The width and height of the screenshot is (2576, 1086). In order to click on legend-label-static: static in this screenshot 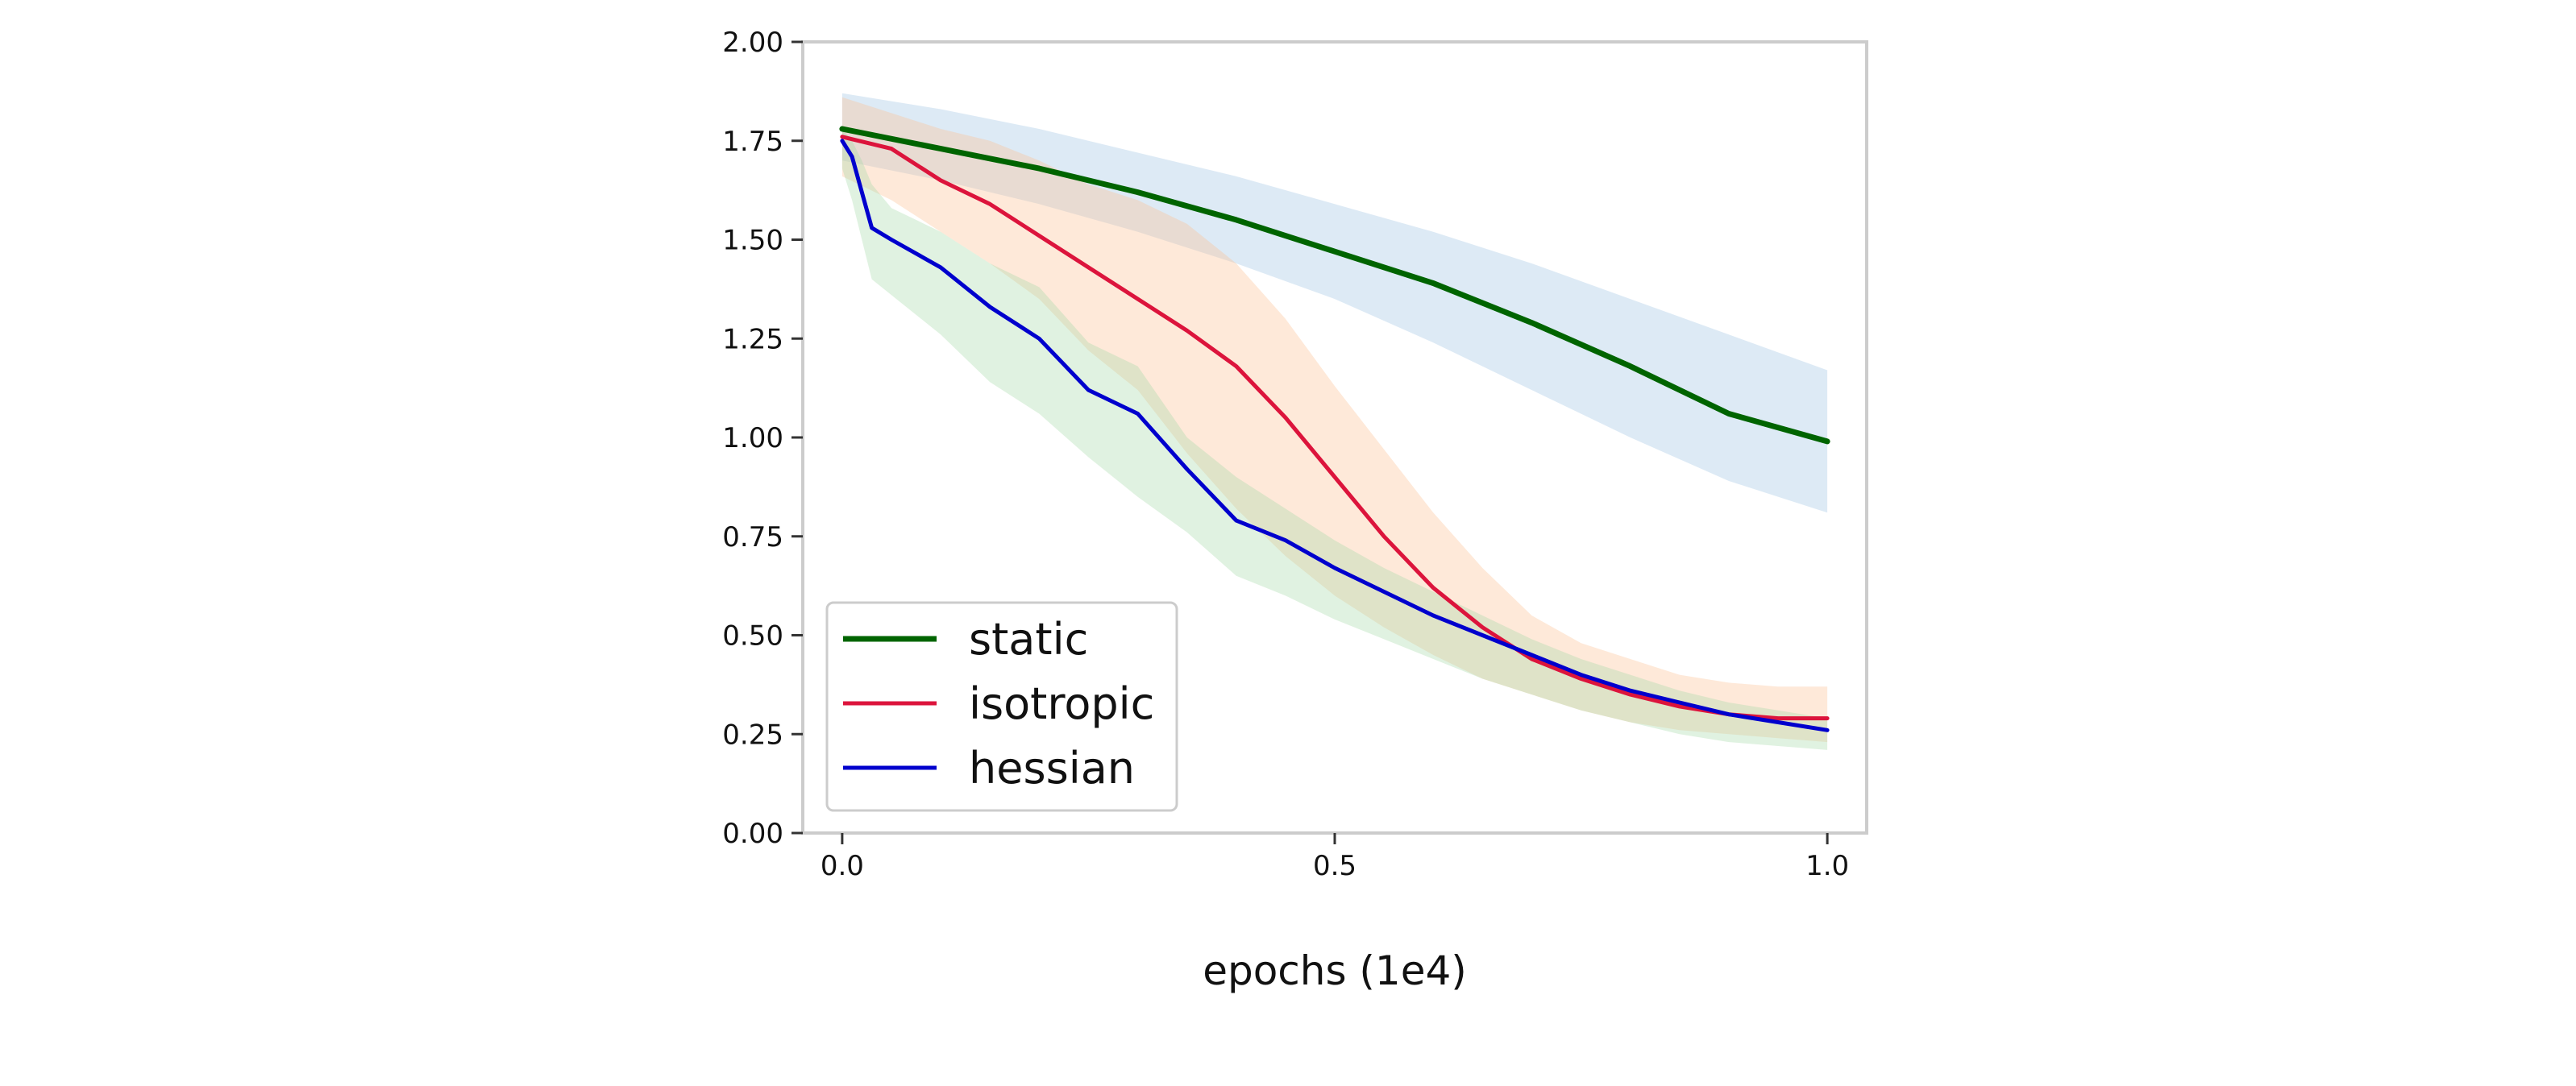, I will do `click(1028, 639)`.